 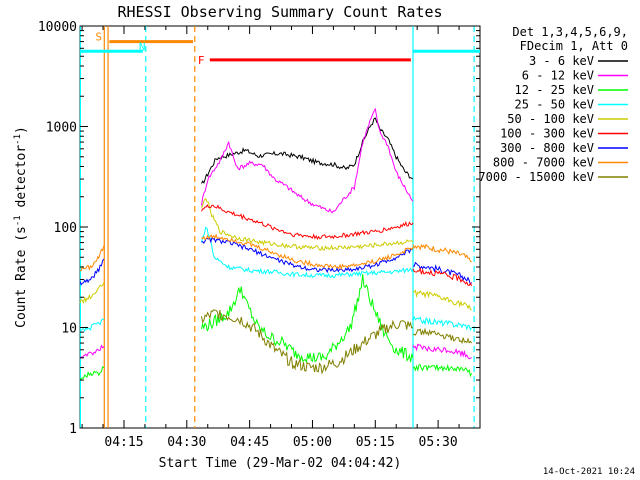 I want to click on legend-entry-label: 300 - 800 keV, so click(x=547, y=148).